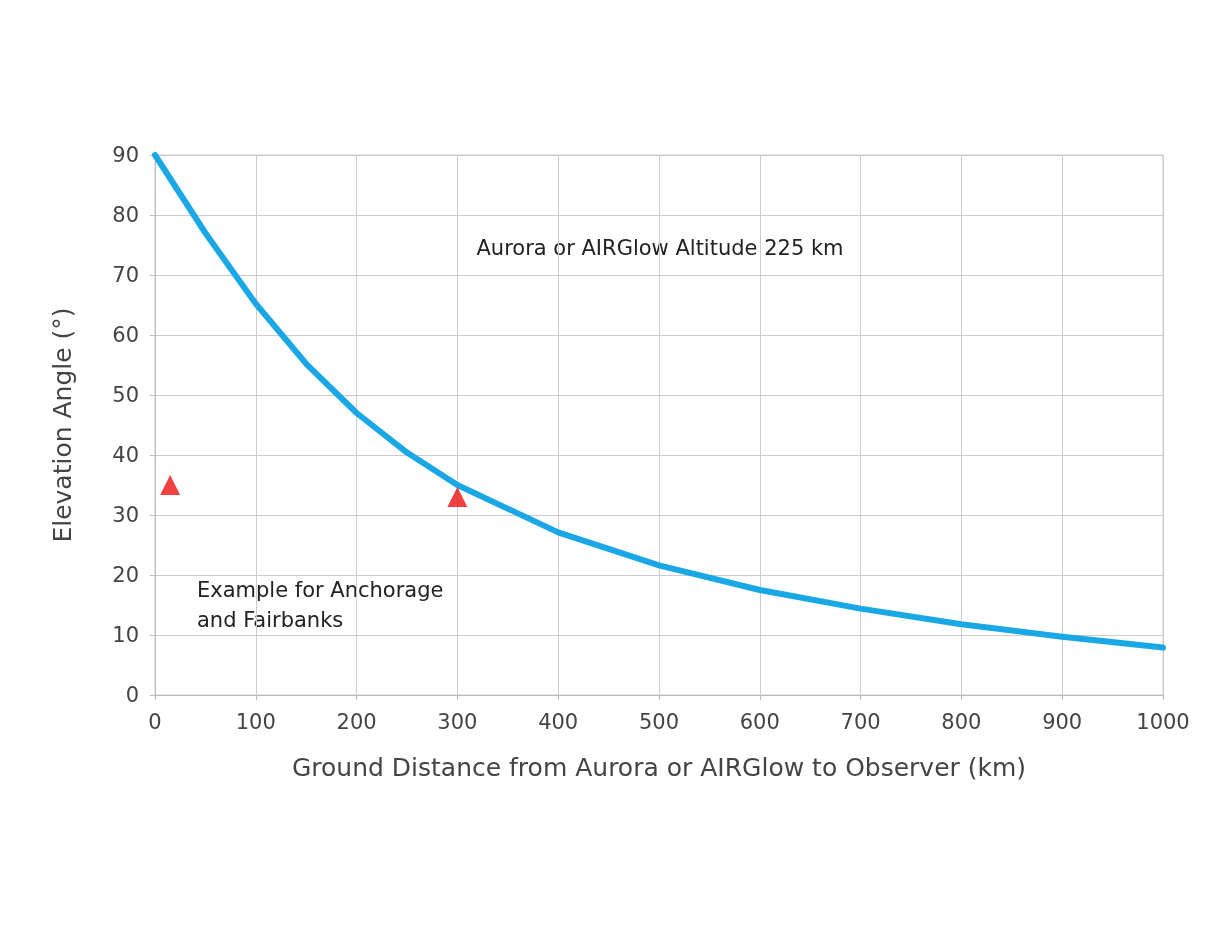 This screenshot has height=951, width=1231. I want to click on x-axis-title: Ground Distance from Aurora or AIRGlow to Observer (km), so click(659, 767).